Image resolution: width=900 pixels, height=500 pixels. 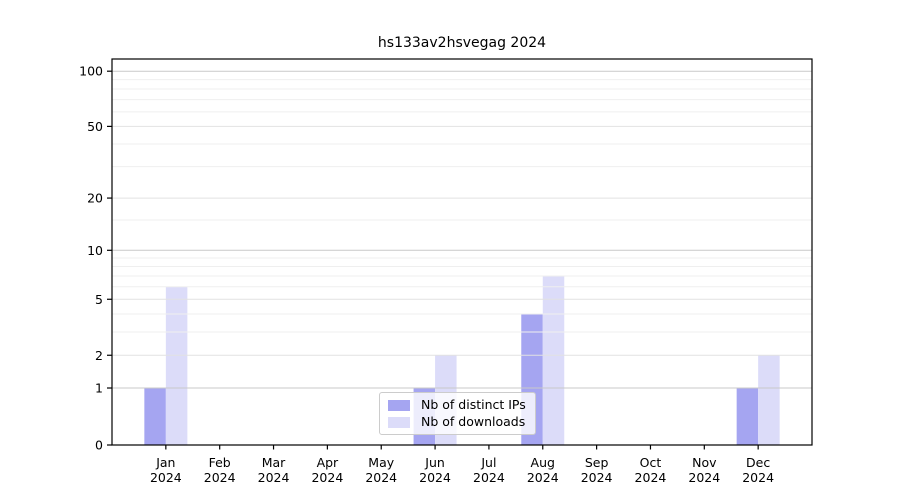 What do you see at coordinates (399, 422) in the screenshot?
I see `legend-swatch-downloads-icon` at bounding box center [399, 422].